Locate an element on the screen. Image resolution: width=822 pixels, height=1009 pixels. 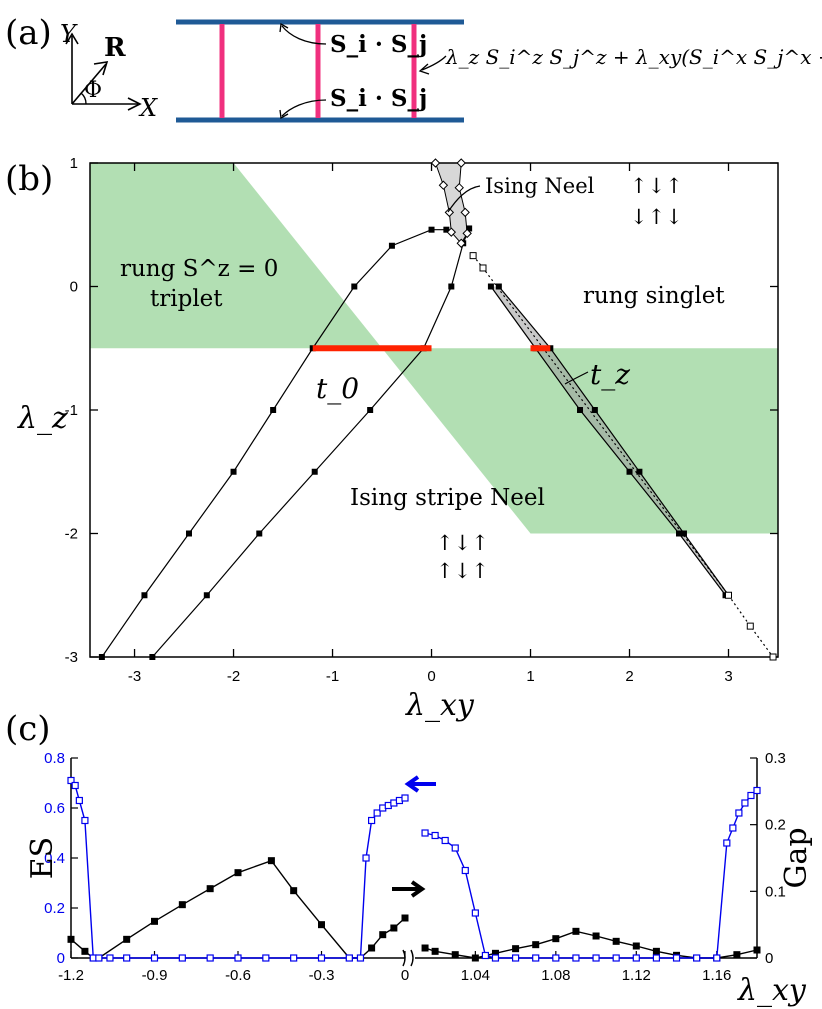
x-tick-label: -0.9 is located at coordinates (155, 975).